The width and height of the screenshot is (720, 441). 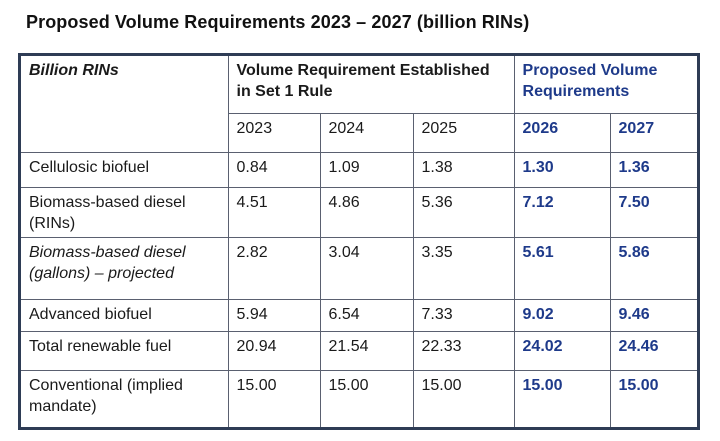 I want to click on cell-2025: 5.36, so click(x=463, y=212).